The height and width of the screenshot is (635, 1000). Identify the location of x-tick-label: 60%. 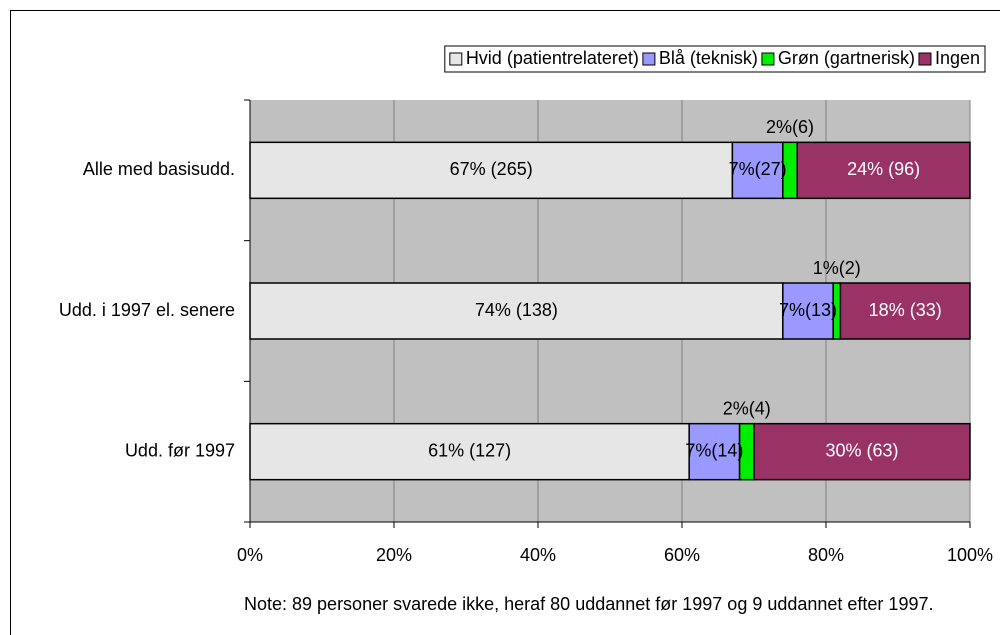
(682, 555).